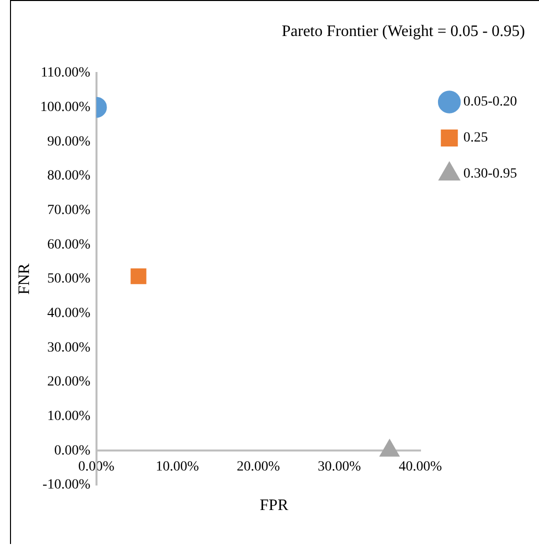 This screenshot has height=545, width=539. What do you see at coordinates (403, 32) in the screenshot?
I see `chart-title: Pareto Frontier (Weight = 0.05 - 0.95)` at bounding box center [403, 32].